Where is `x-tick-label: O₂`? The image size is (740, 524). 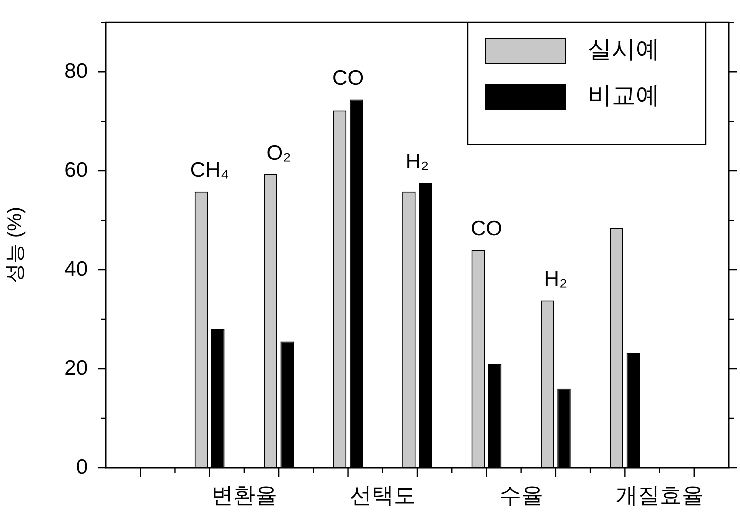 x-tick-label: O₂ is located at coordinates (279, 153).